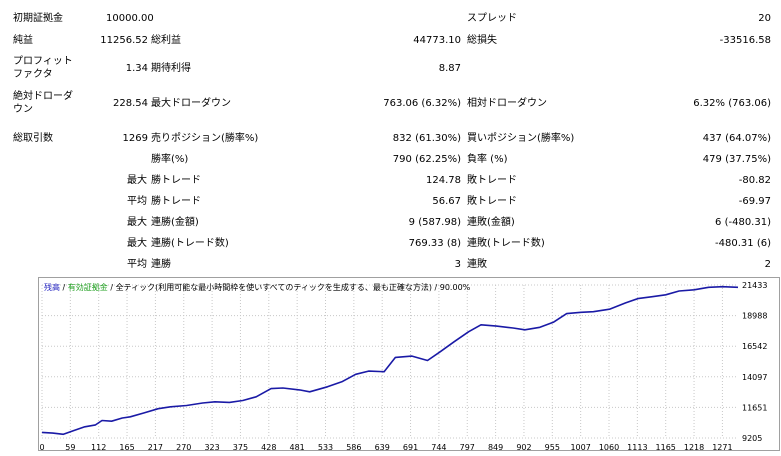 The image size is (781, 456). Describe the element at coordinates (438, 447) in the screenshot. I see `x-tick-label: 744` at that location.